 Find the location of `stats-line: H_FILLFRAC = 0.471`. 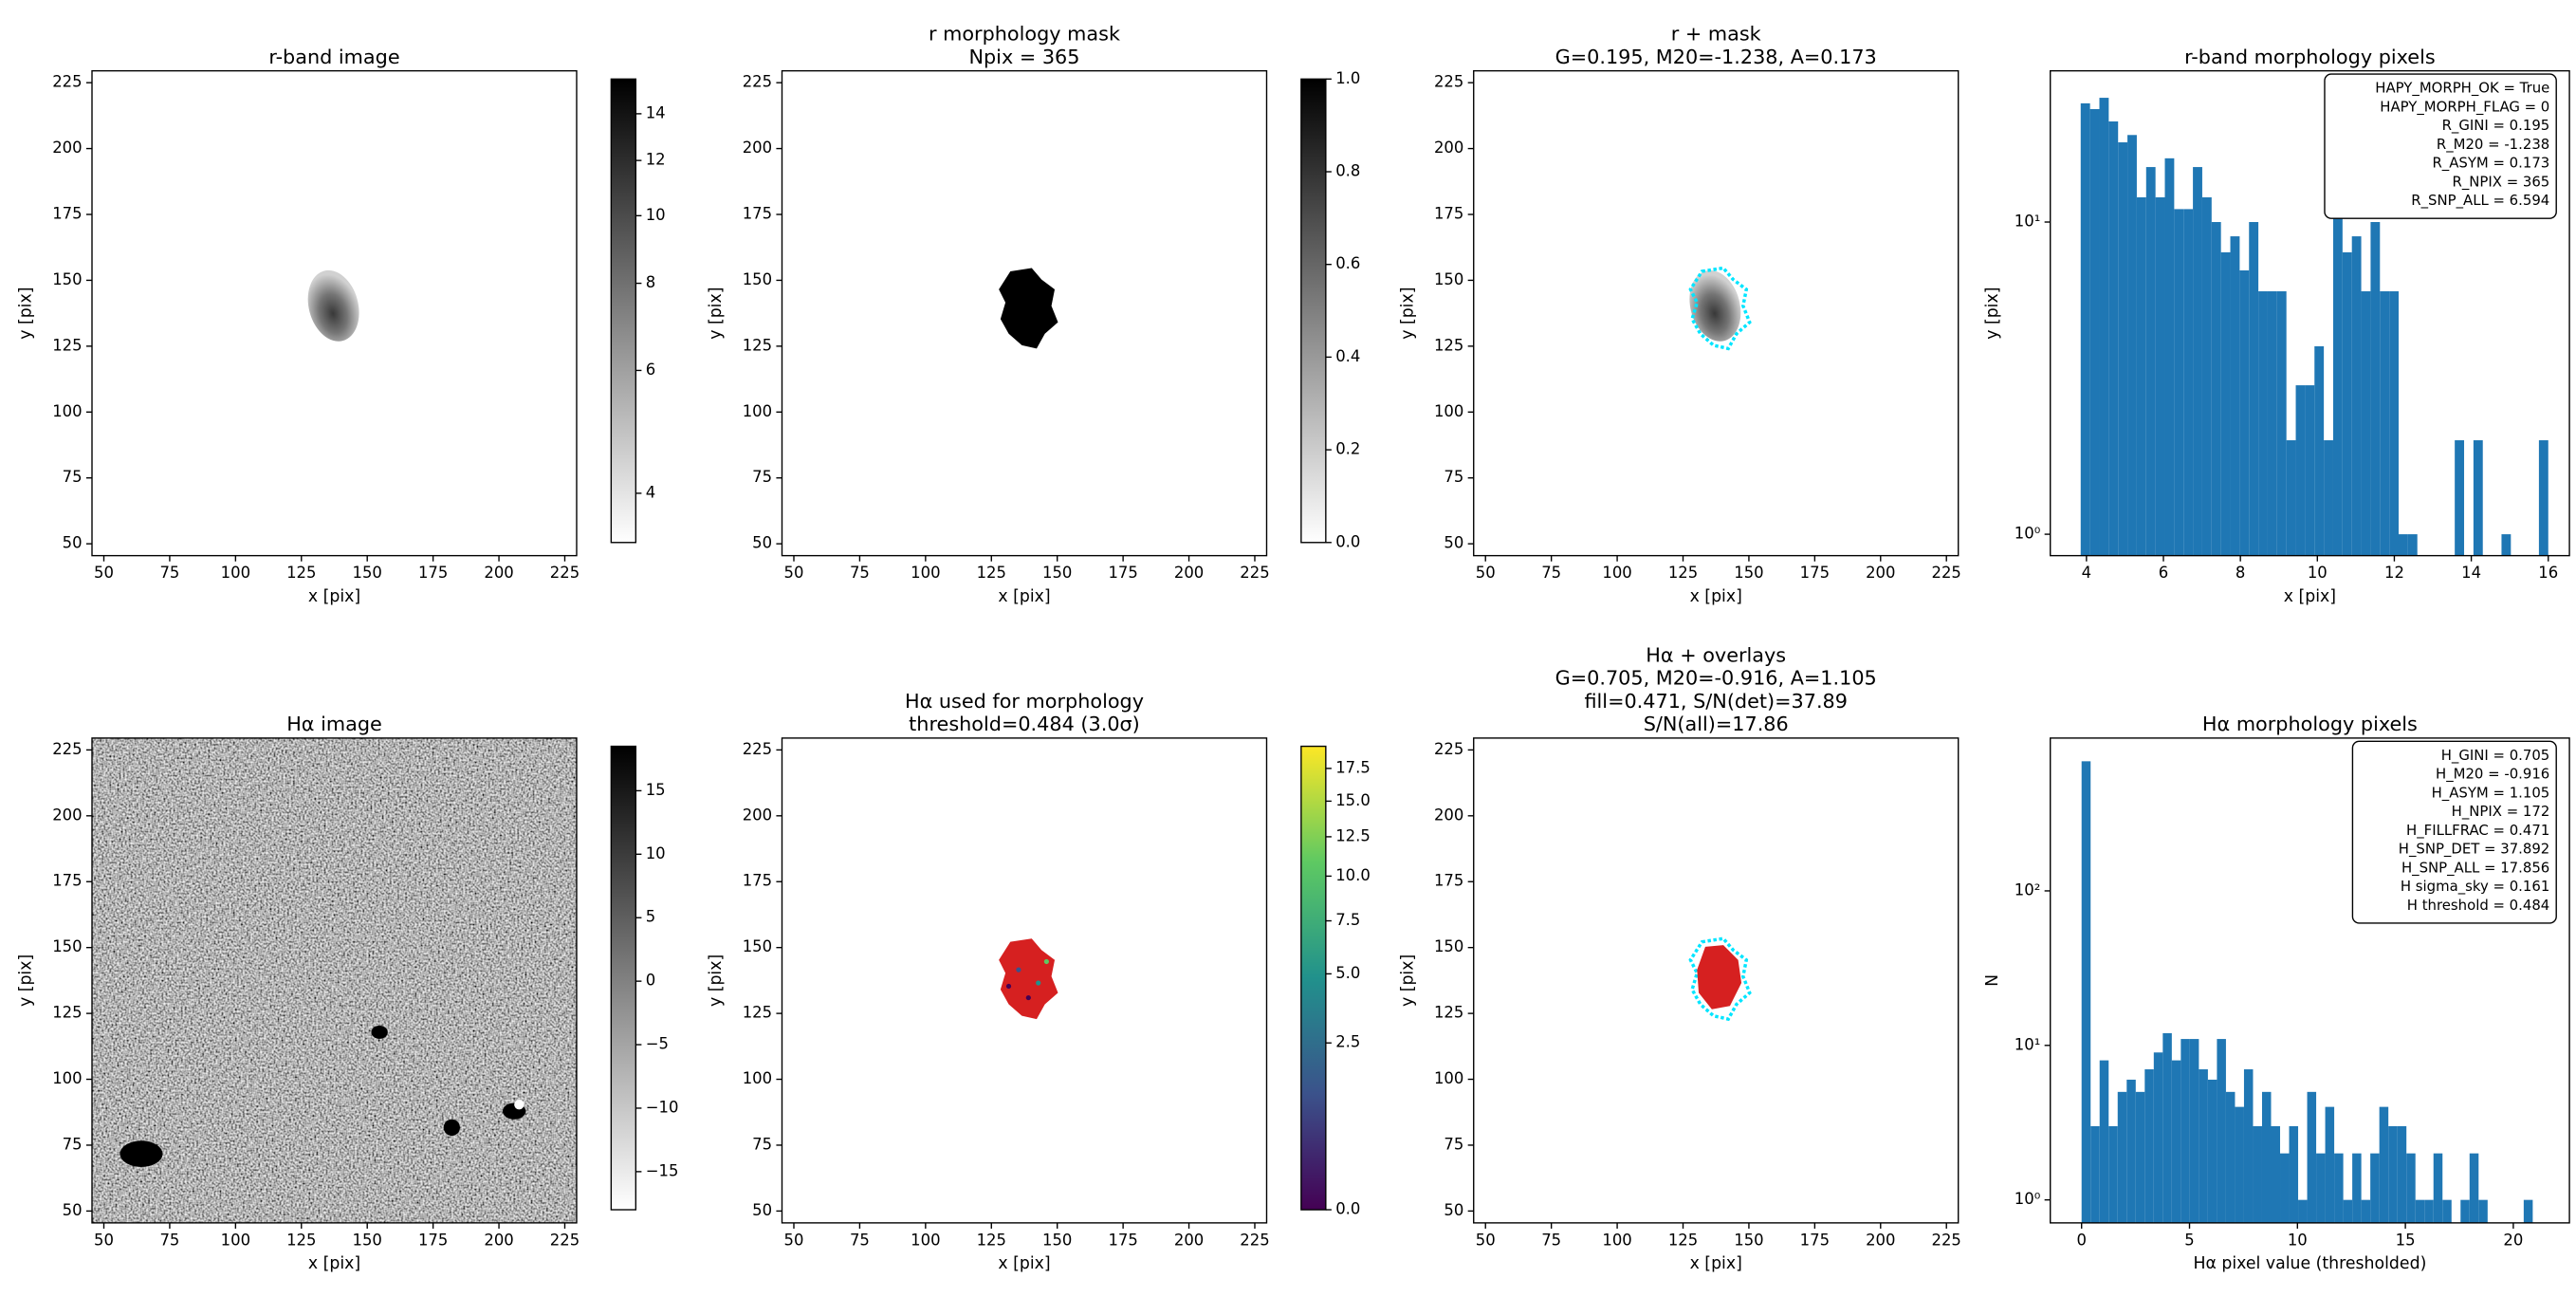

stats-line: H_FILLFRAC = 0.471 is located at coordinates (2477, 830).